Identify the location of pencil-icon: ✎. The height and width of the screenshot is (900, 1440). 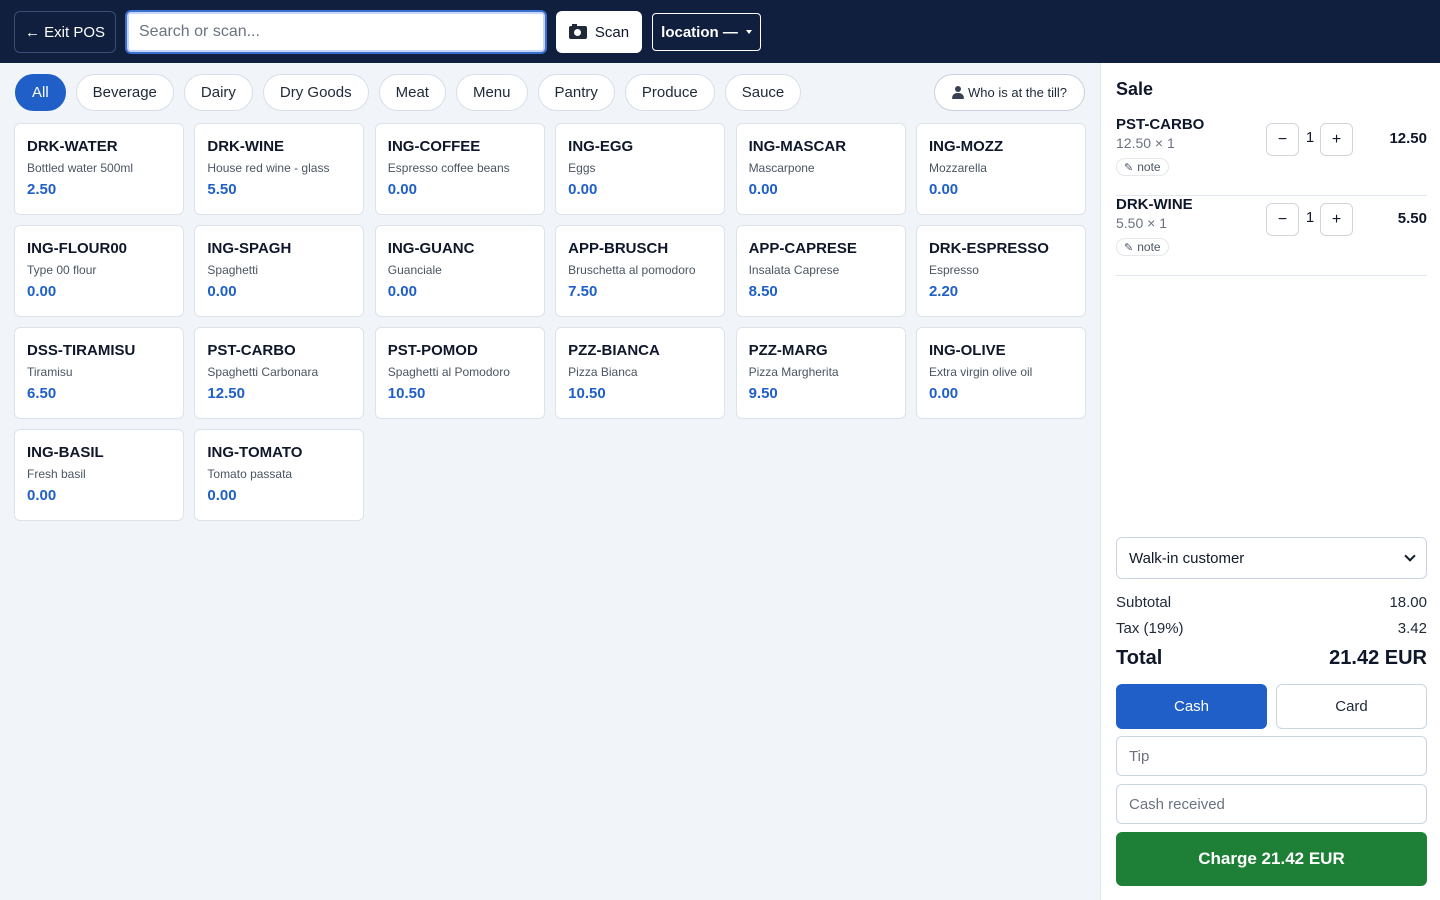
(1129, 167).